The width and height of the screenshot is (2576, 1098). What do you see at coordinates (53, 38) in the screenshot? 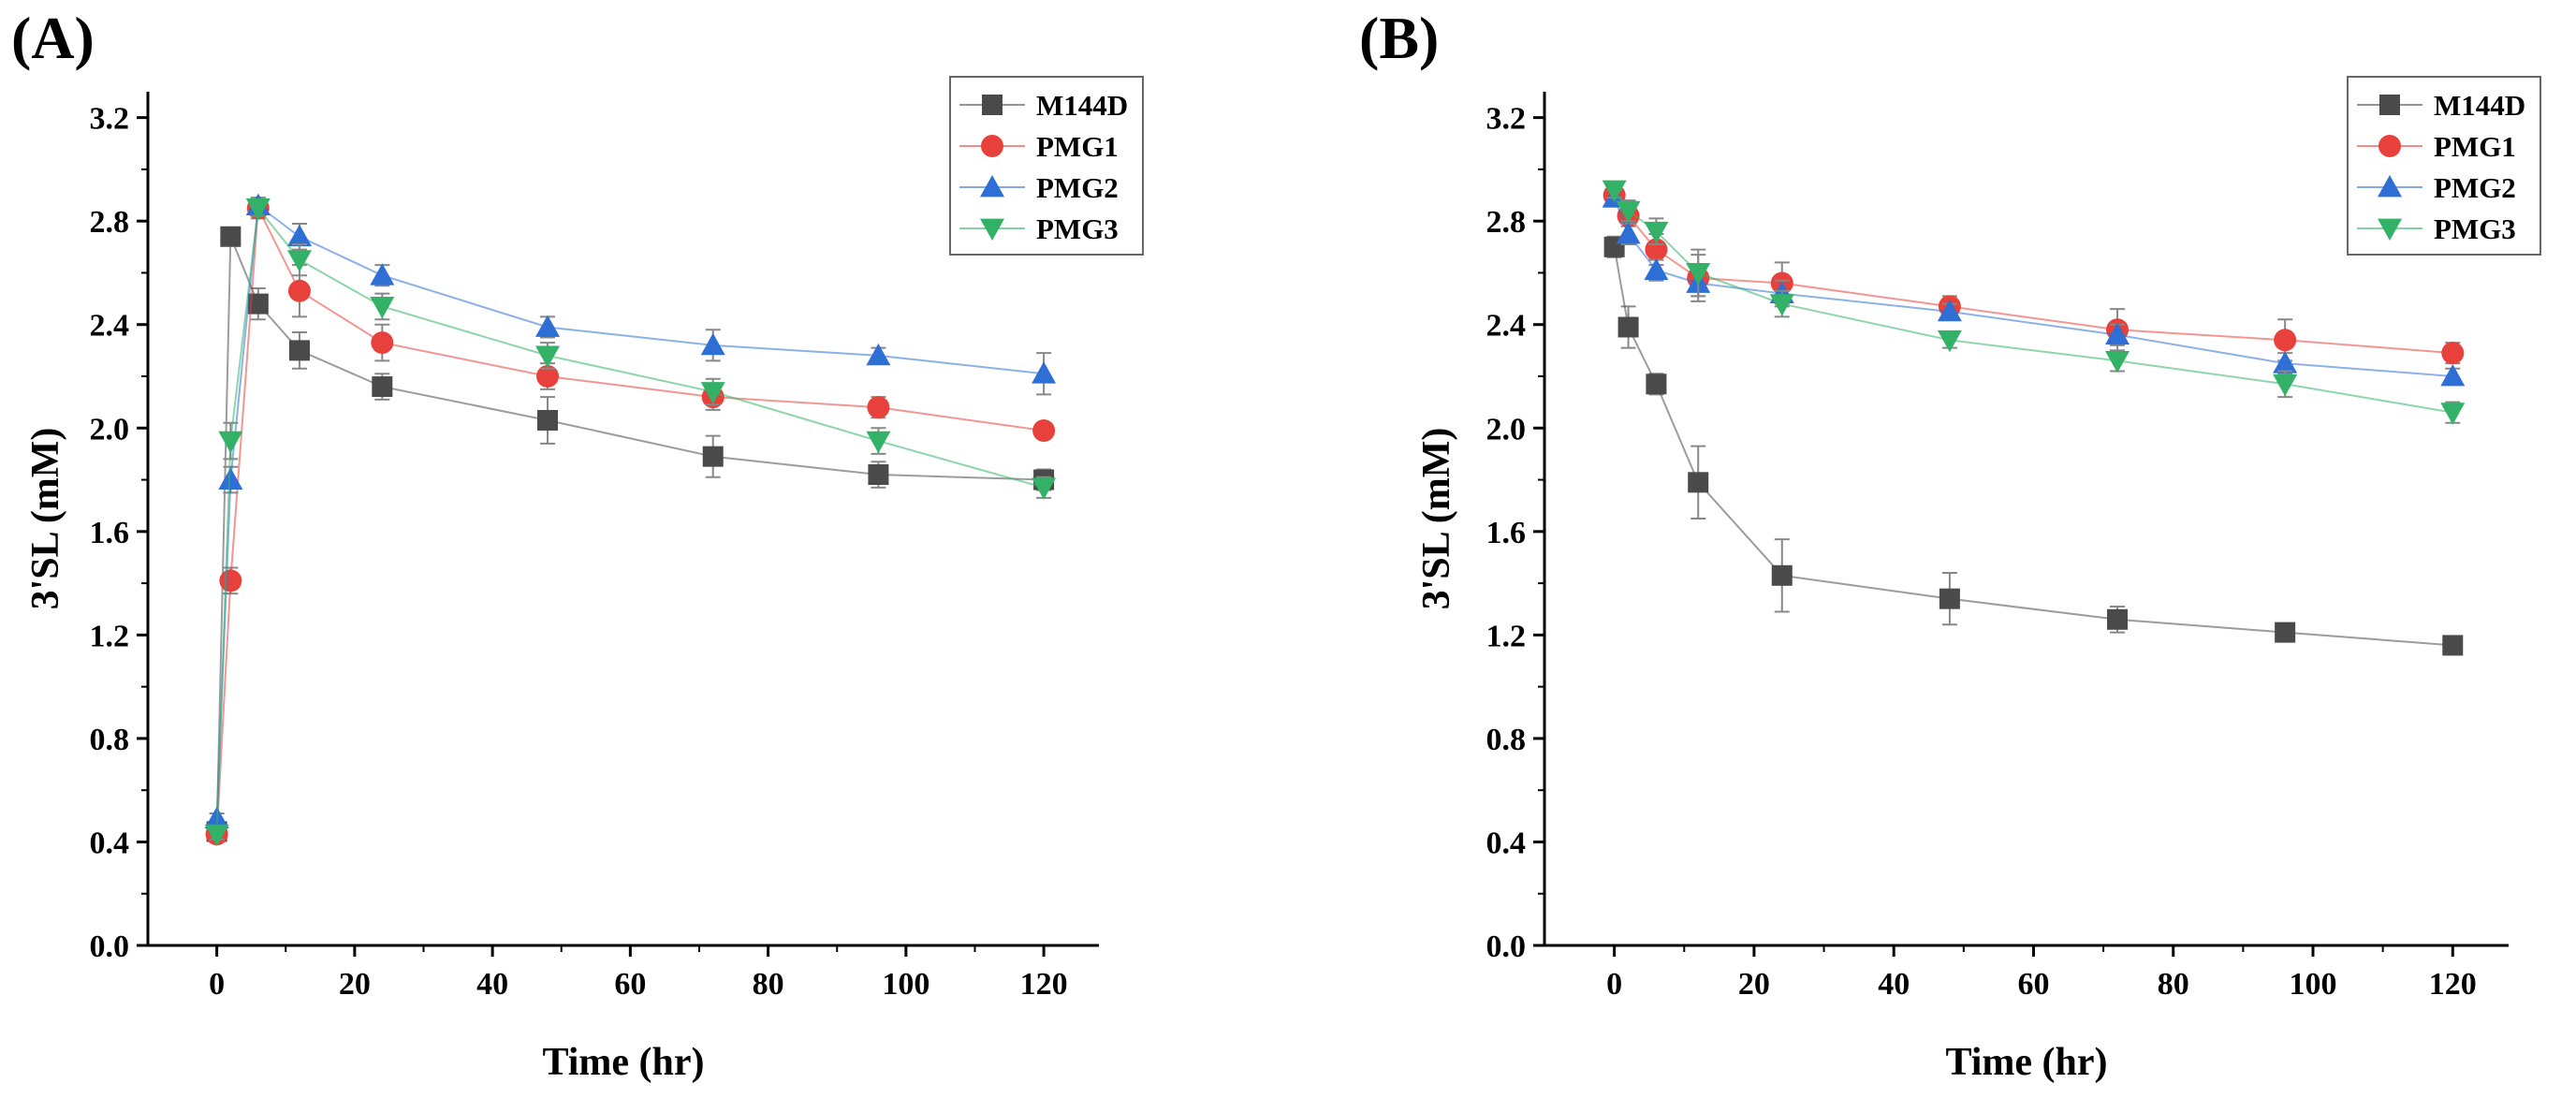
I see `panel-label: (A)` at bounding box center [53, 38].